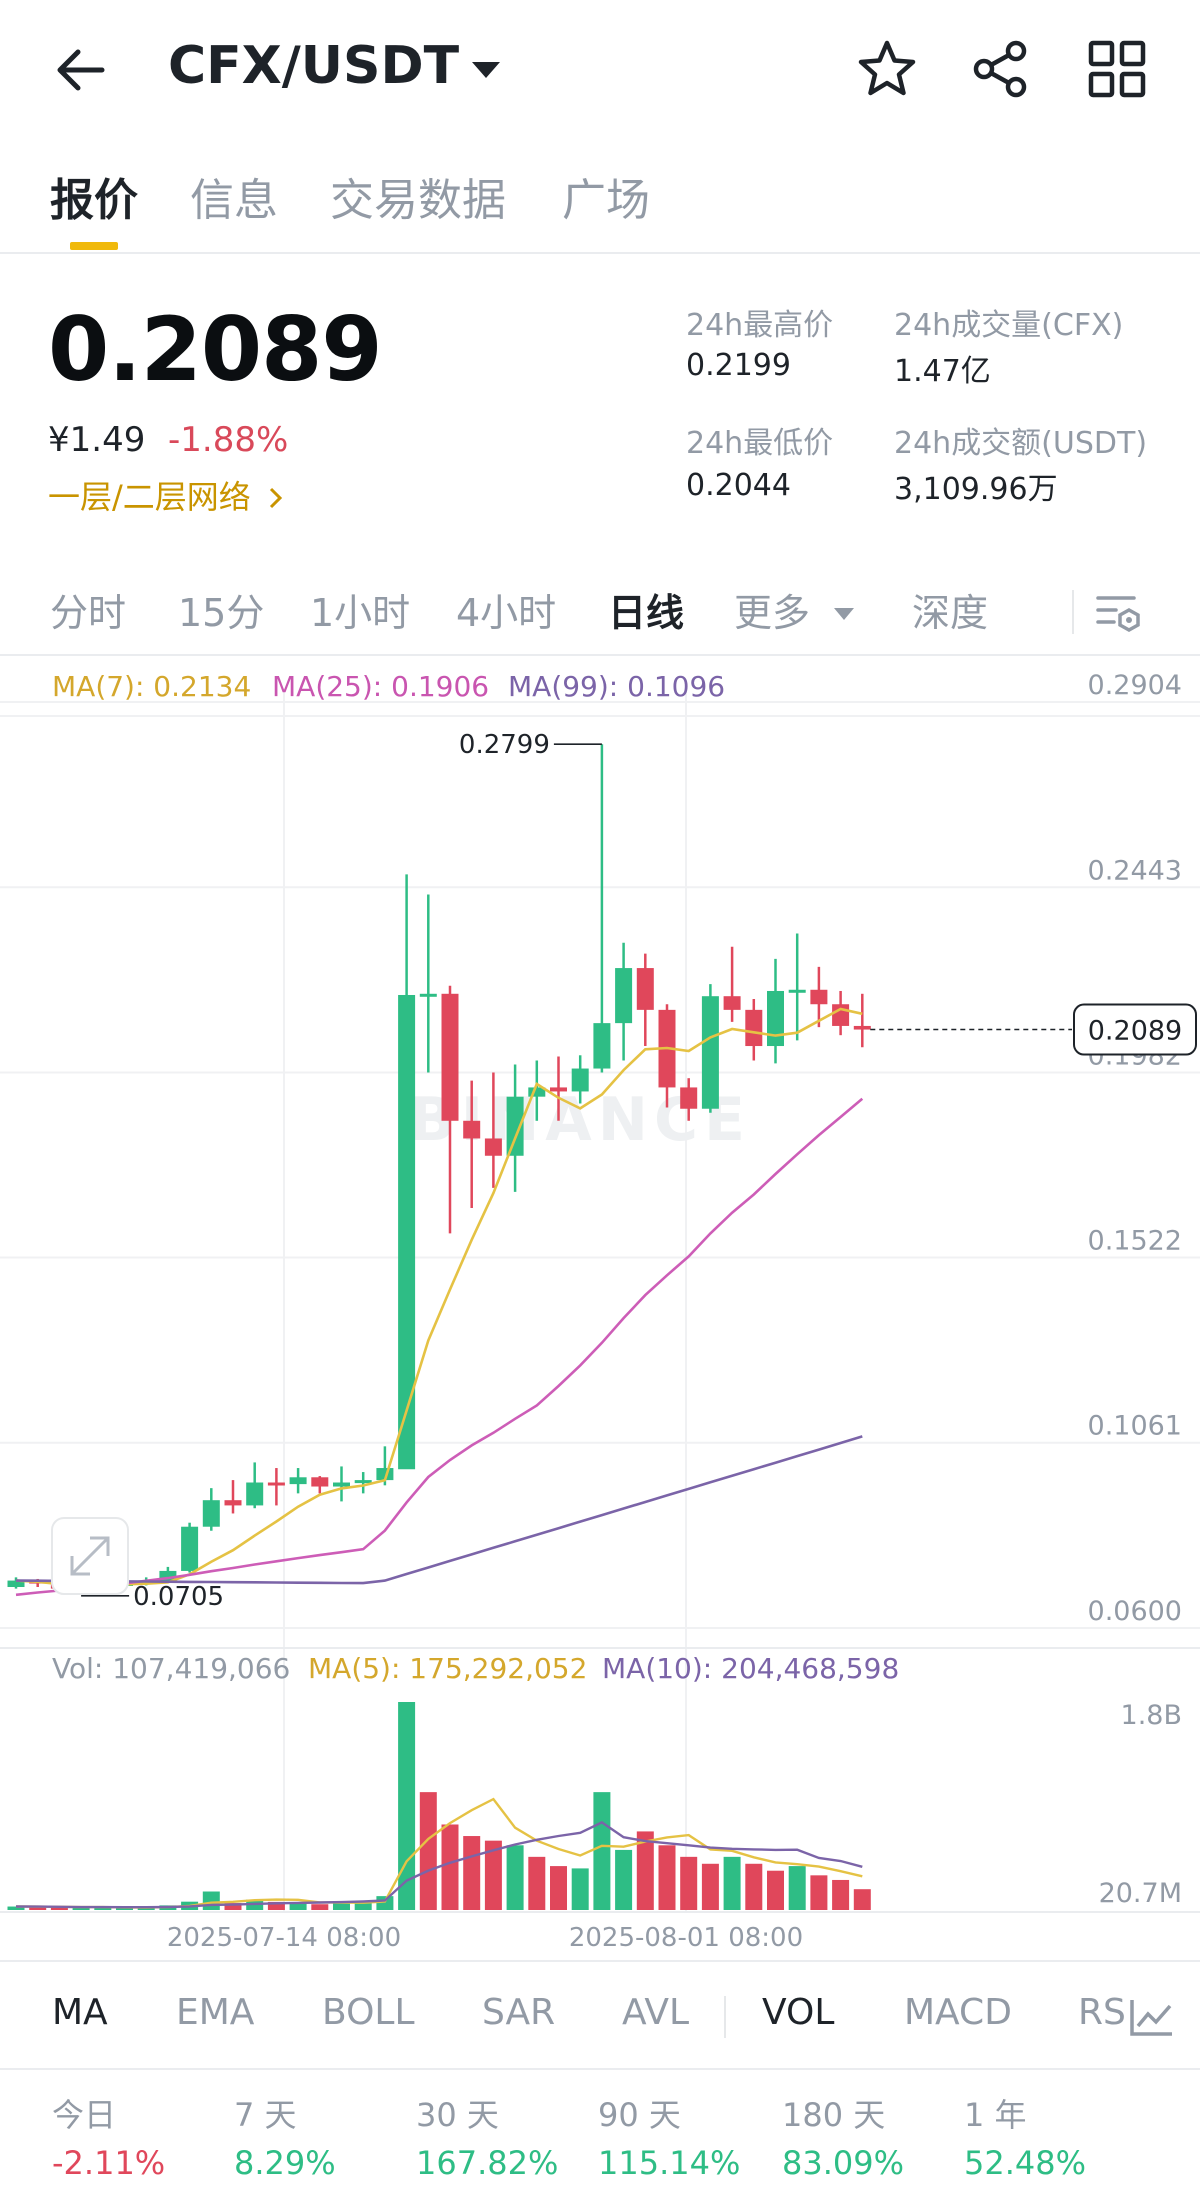 This screenshot has height=2192, width=1200. I want to click on network-tag-label: 一层/二层网络, so click(149, 497).